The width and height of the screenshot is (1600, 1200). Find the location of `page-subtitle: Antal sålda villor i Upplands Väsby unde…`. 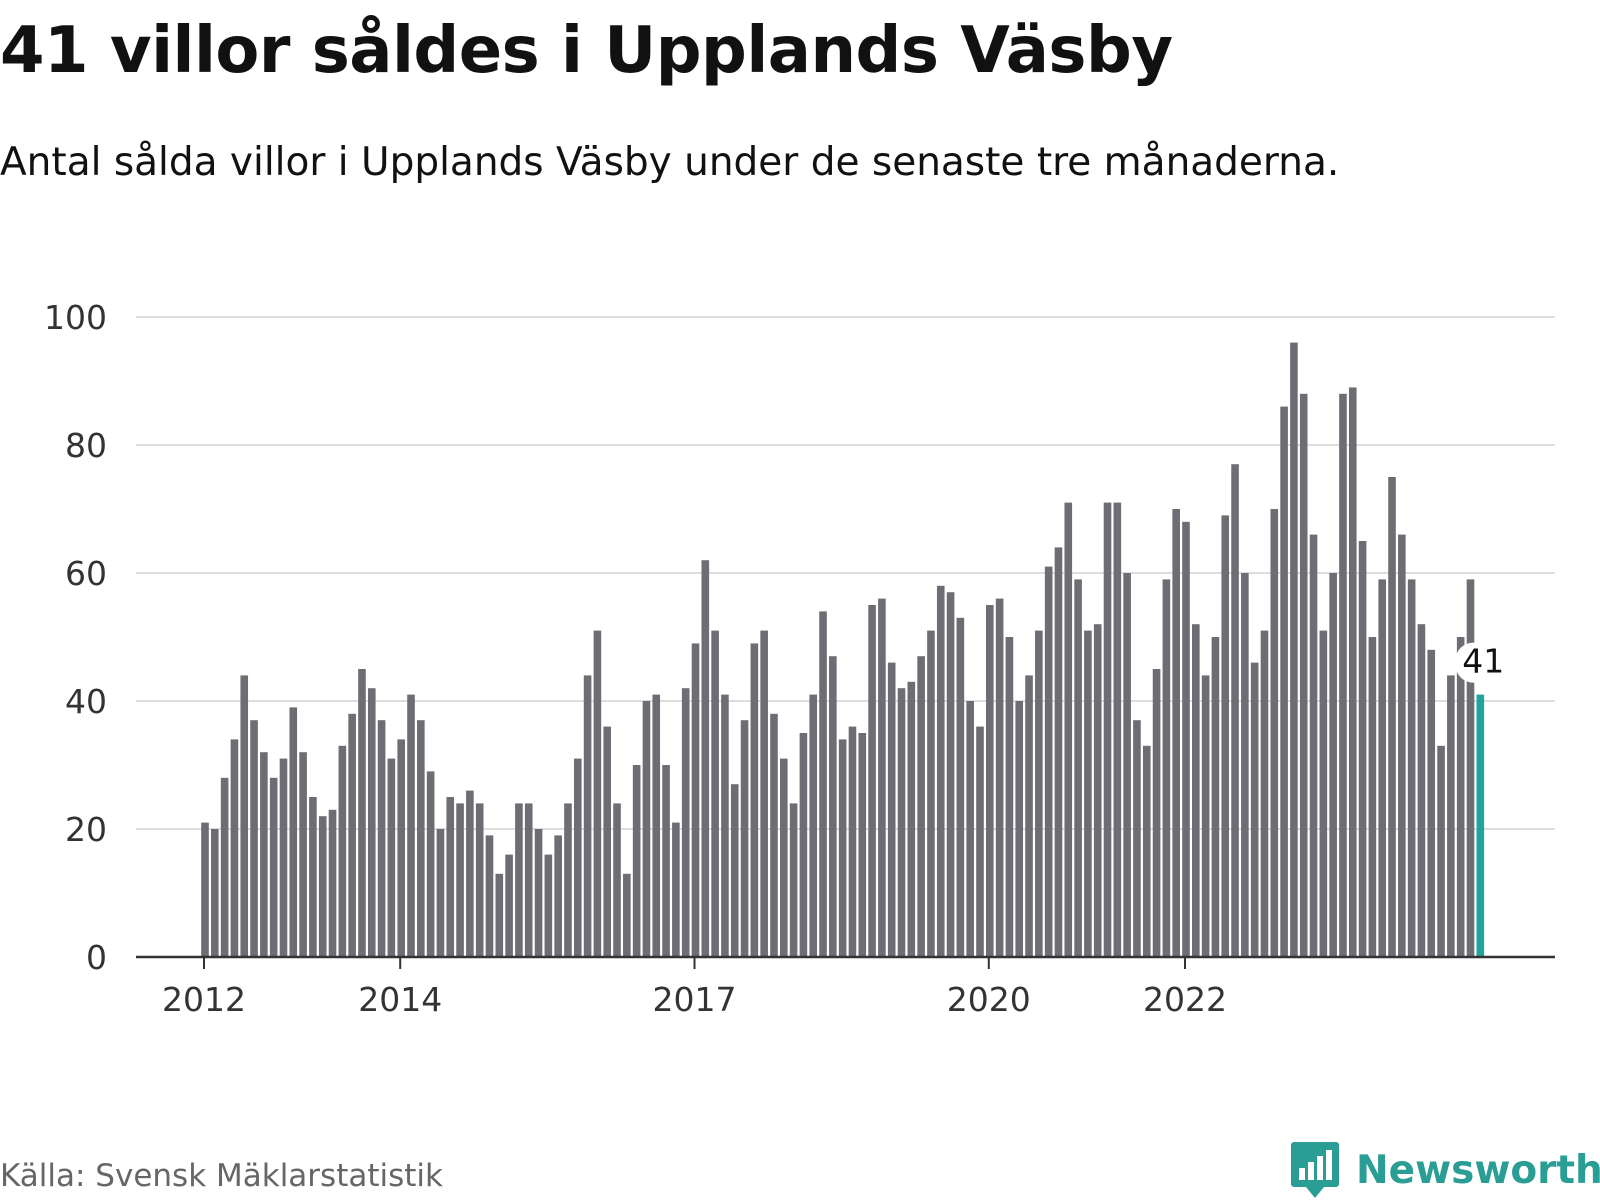

page-subtitle: Antal sålda villor i Upplands Väsby unde… is located at coordinates (670, 162).